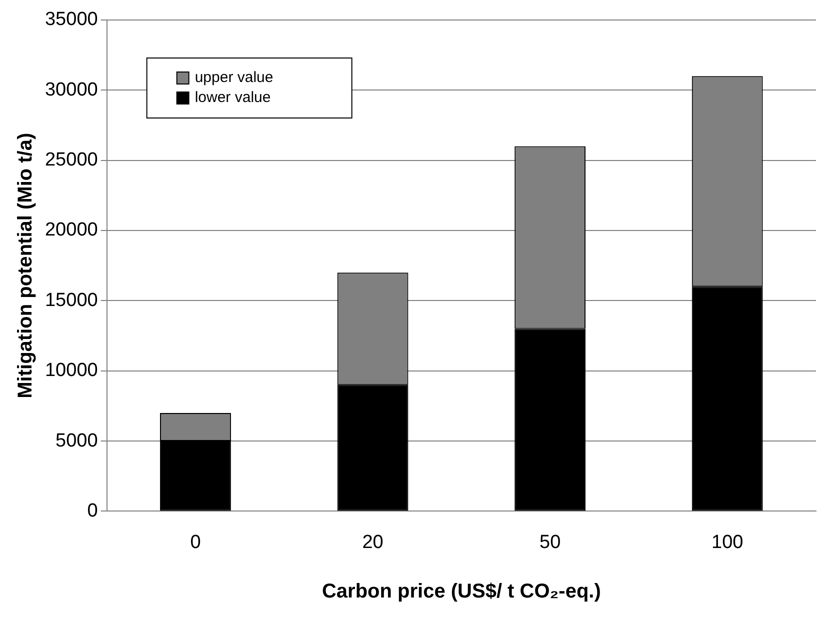 The image size is (826, 628). What do you see at coordinates (71, 19) in the screenshot?
I see `y-tick-label: 35000` at bounding box center [71, 19].